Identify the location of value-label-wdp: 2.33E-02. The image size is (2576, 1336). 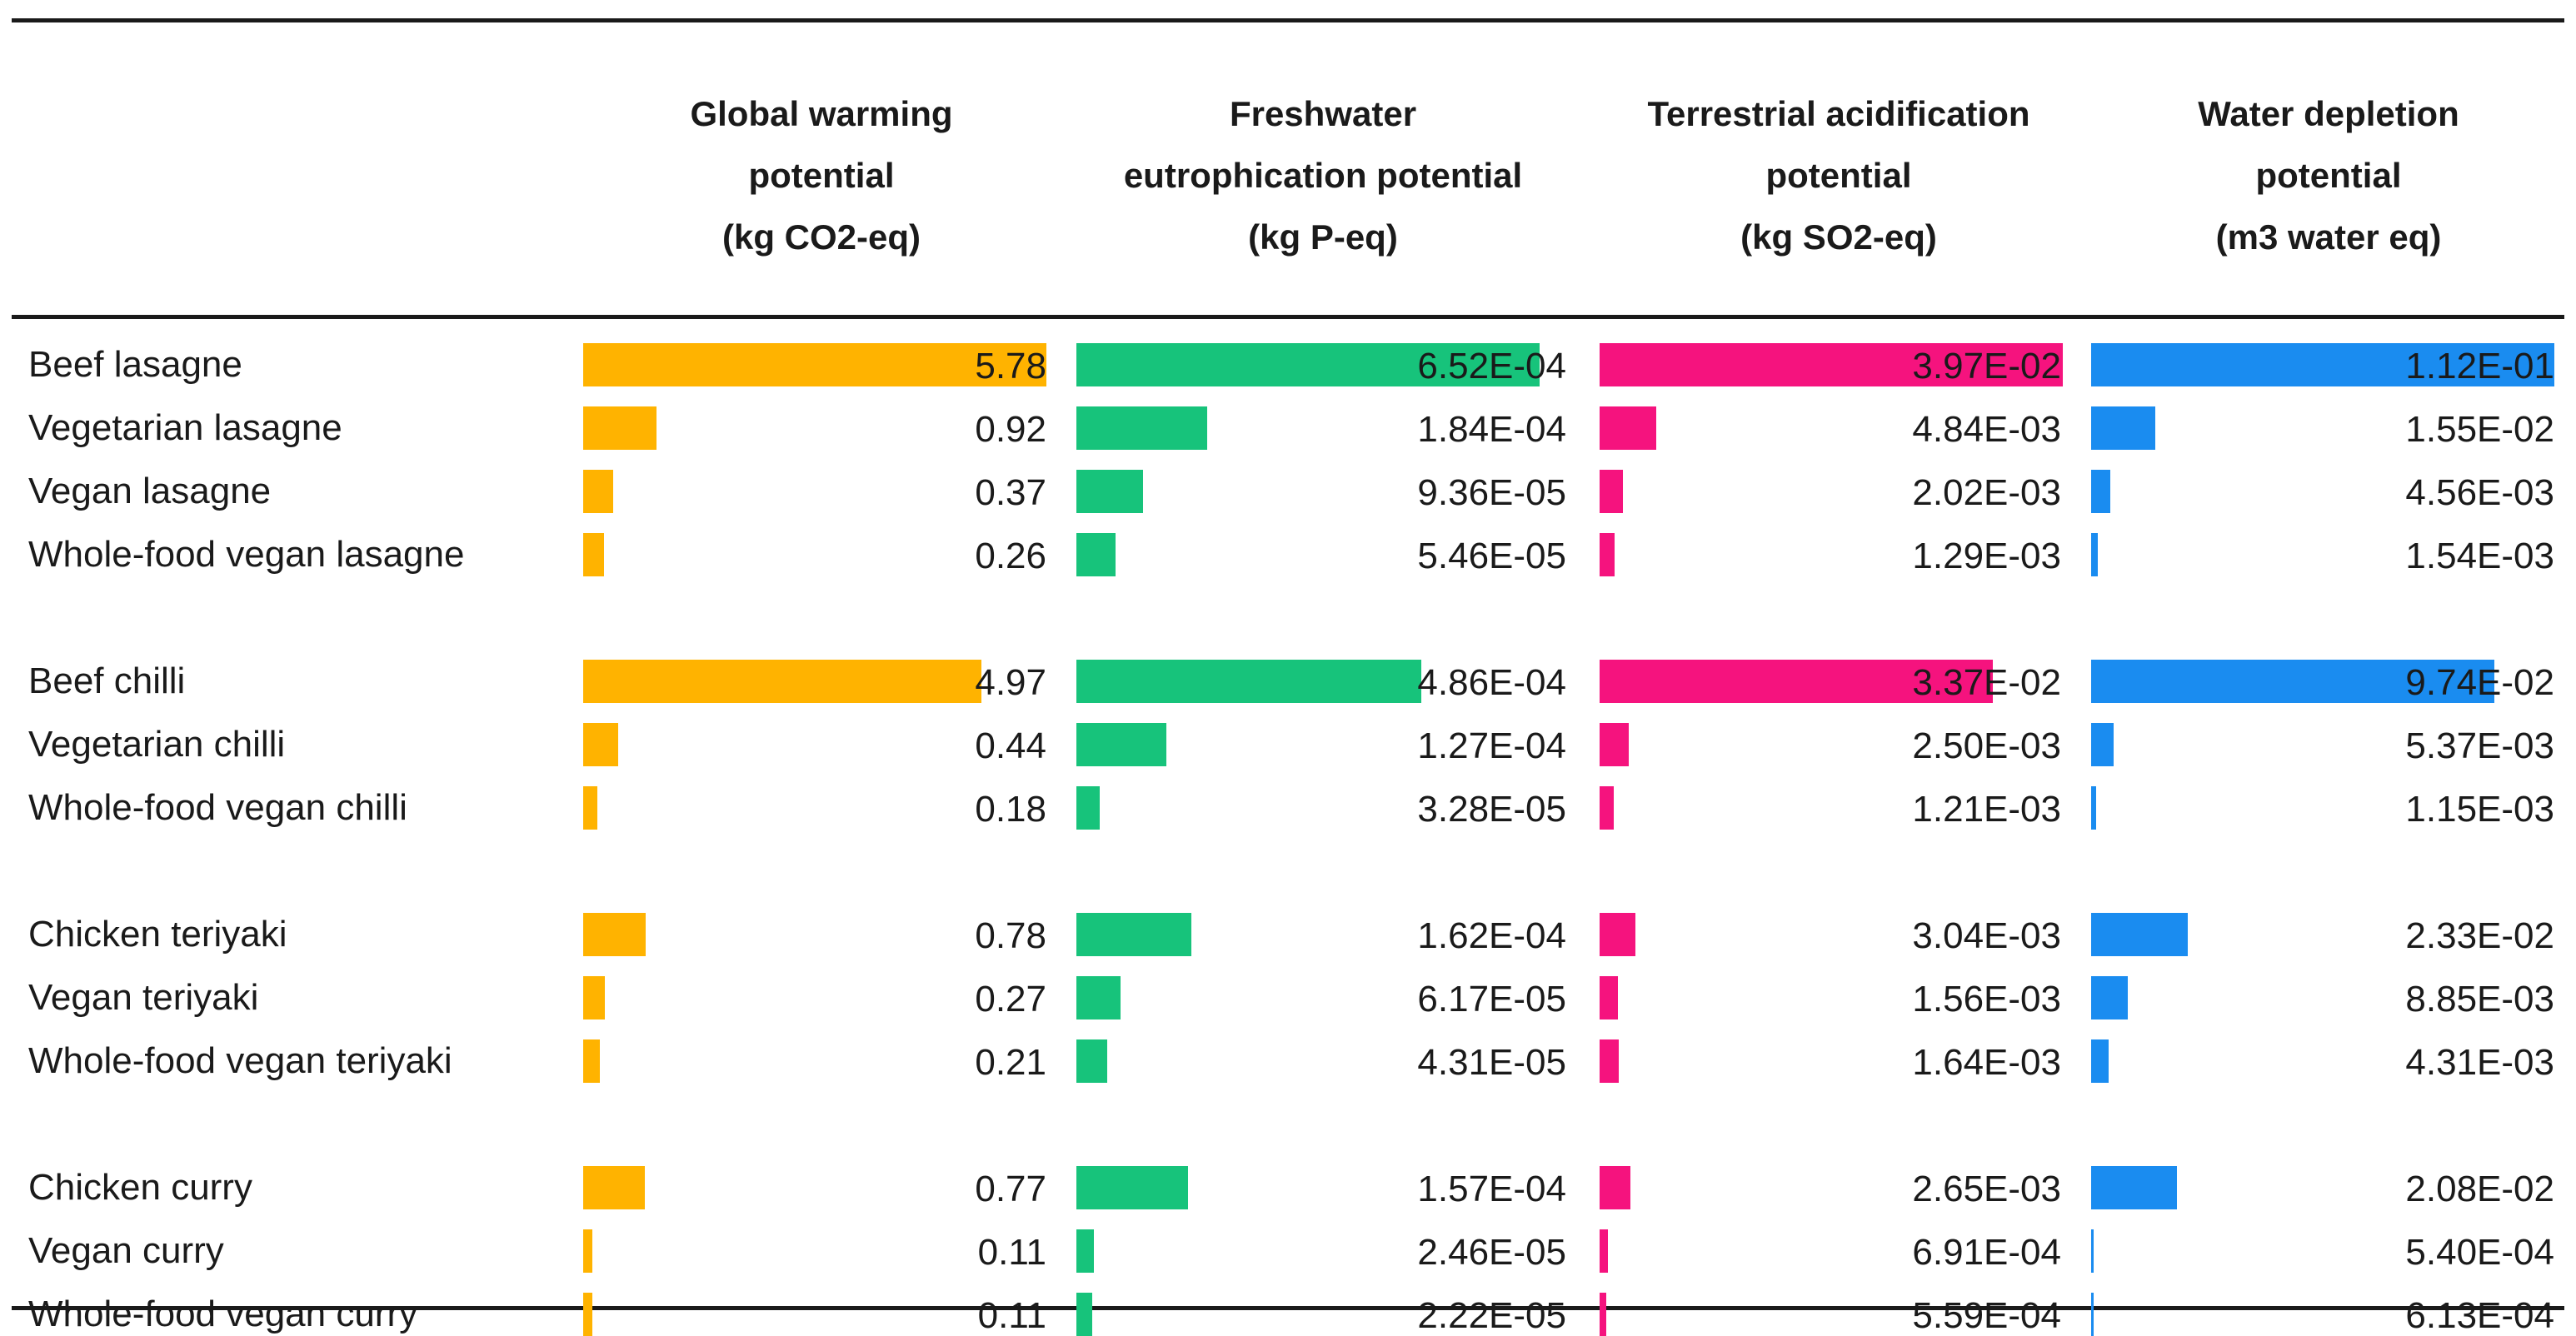
(2479, 936).